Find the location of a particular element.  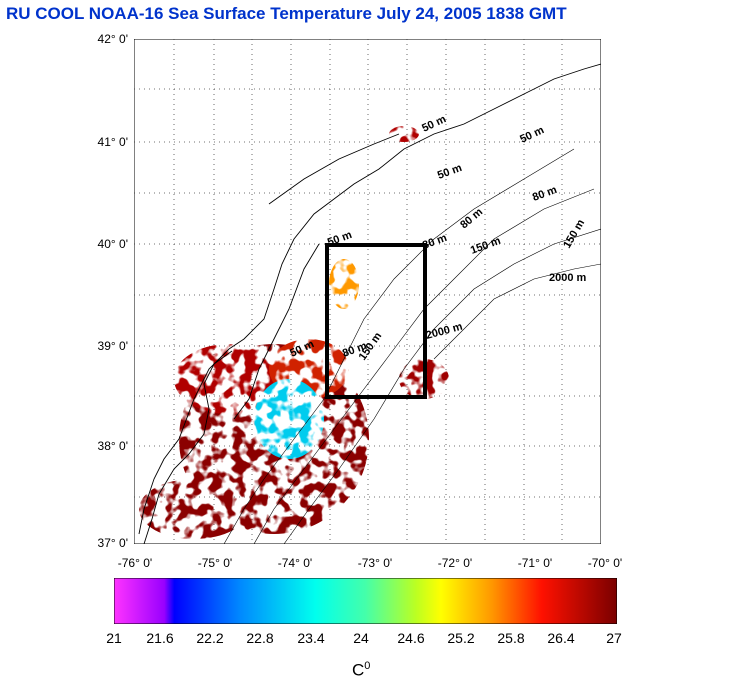

lat-label-39: 39° 0' is located at coordinates (112, 346).